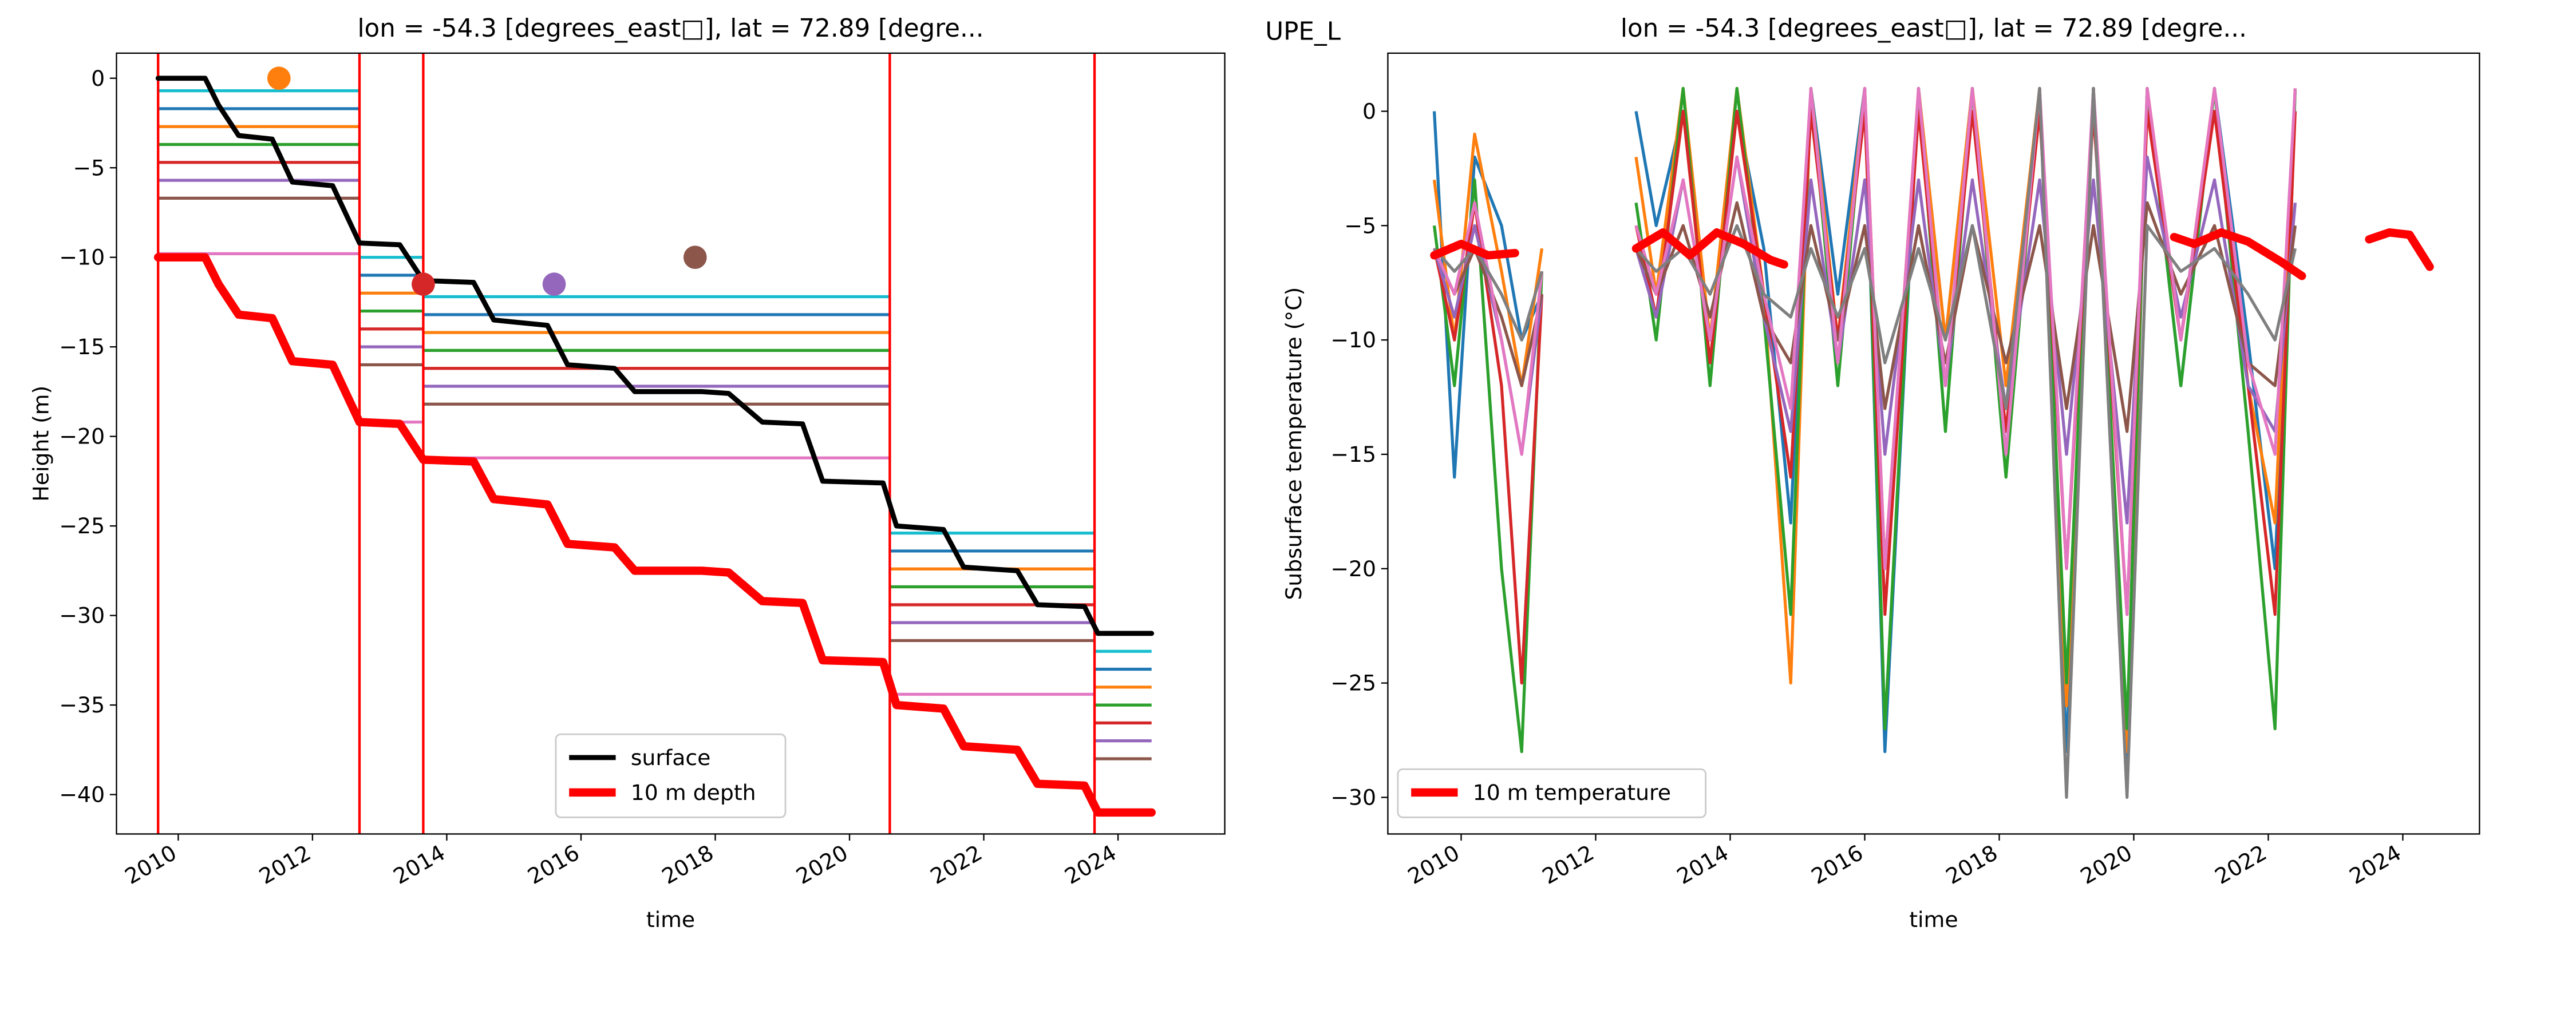 The height and width of the screenshot is (1030, 2576). What do you see at coordinates (40, 444) in the screenshot?
I see `y-axis-label: Height (m)` at bounding box center [40, 444].